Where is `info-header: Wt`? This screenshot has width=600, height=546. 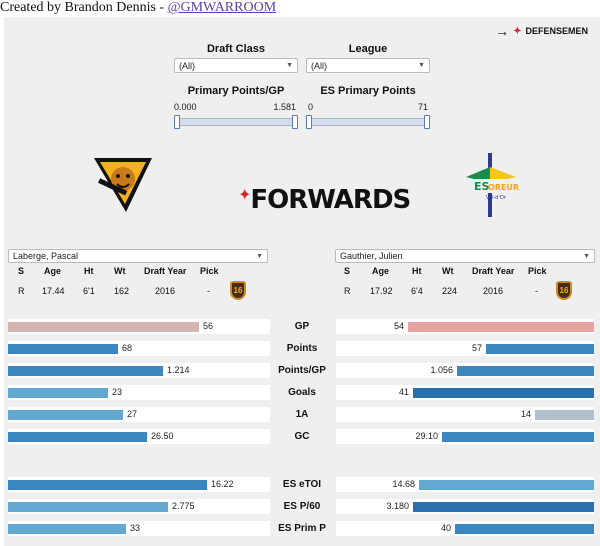
info-header: Wt is located at coordinates (120, 271).